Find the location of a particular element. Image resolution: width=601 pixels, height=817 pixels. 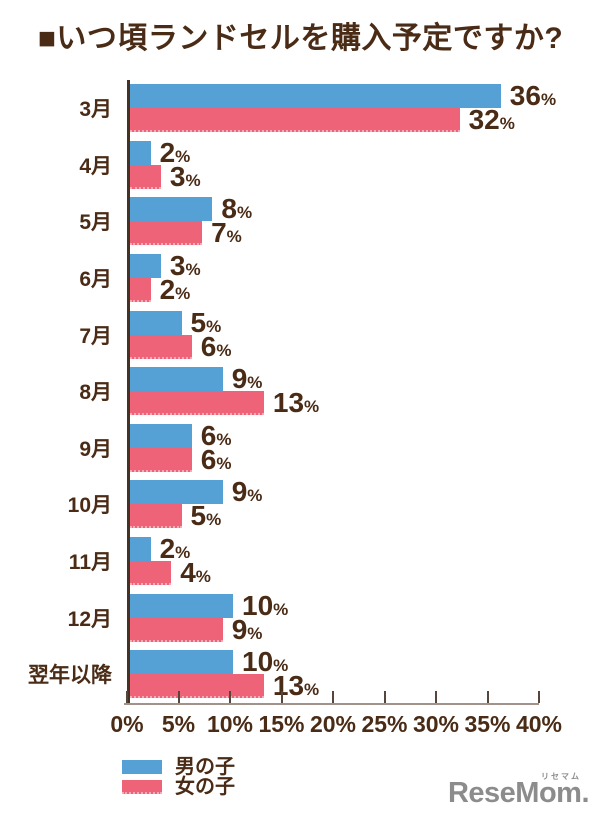

chart-row: 11月 2% 4% is located at coordinates (300, 561).